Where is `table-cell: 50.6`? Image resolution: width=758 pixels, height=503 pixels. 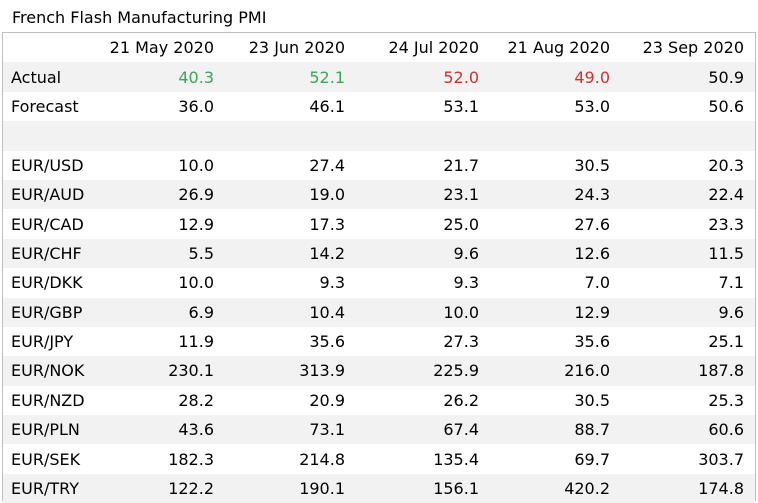
table-cell: 50.6 is located at coordinates (726, 106).